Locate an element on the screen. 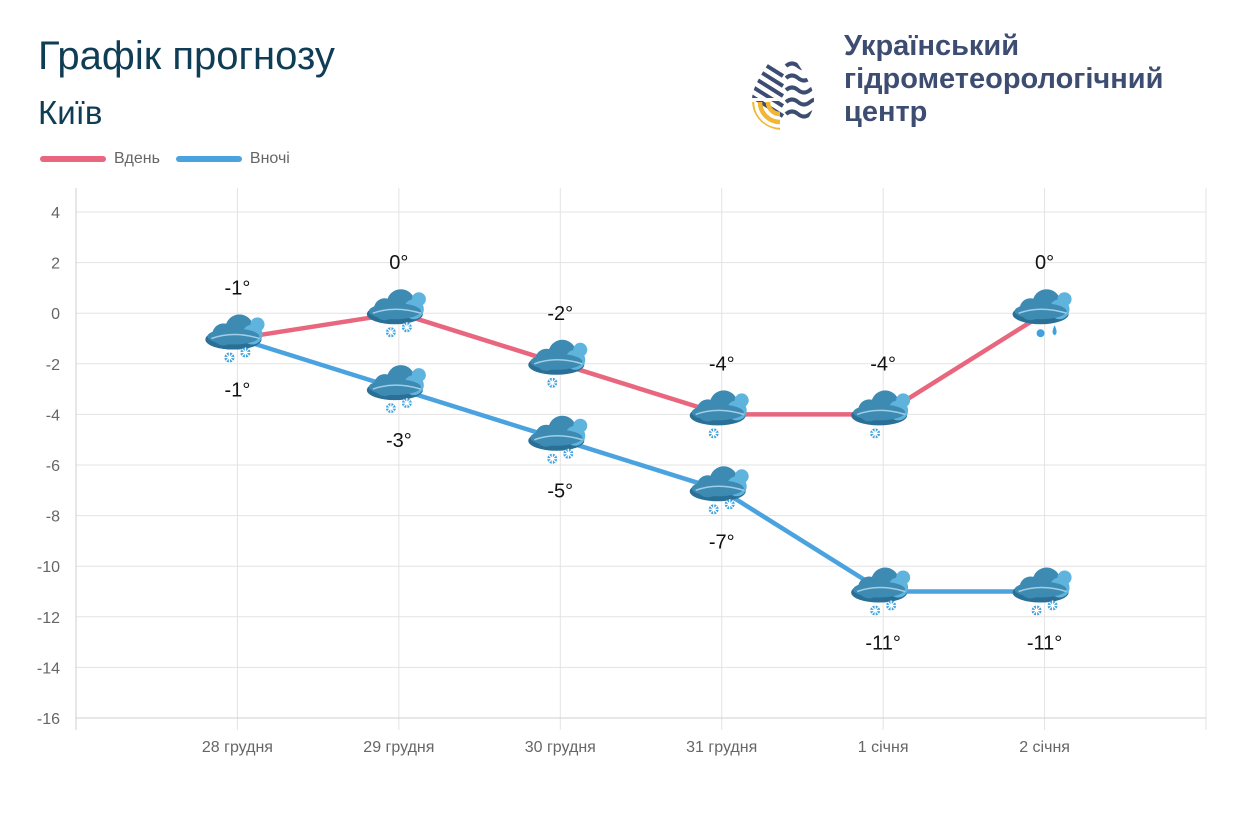 The image size is (1241, 818). legend-item-night: Вночі is located at coordinates (232, 159).